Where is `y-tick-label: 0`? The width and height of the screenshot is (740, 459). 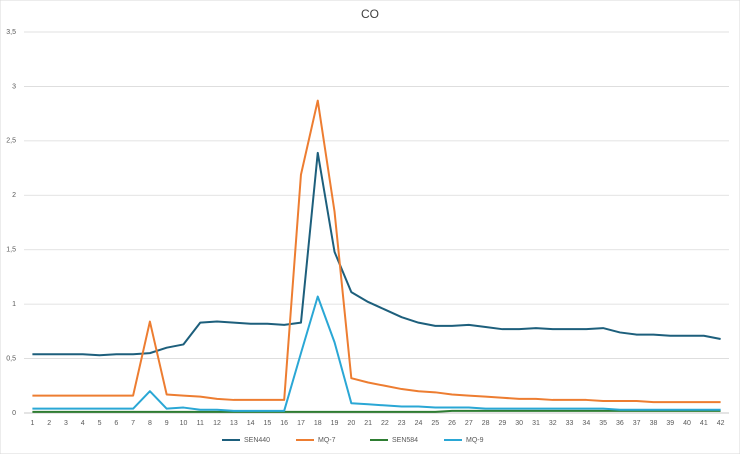
y-tick-label: 0 is located at coordinates (14, 413).